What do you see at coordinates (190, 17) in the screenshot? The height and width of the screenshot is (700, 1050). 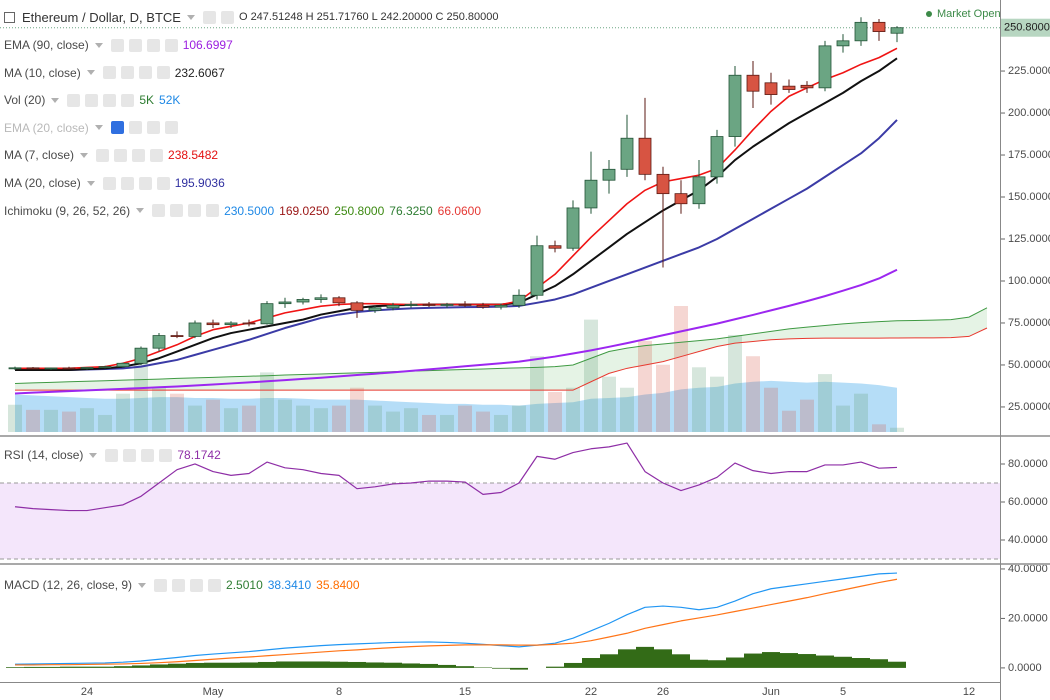 I see `symbol-menu` at bounding box center [190, 17].